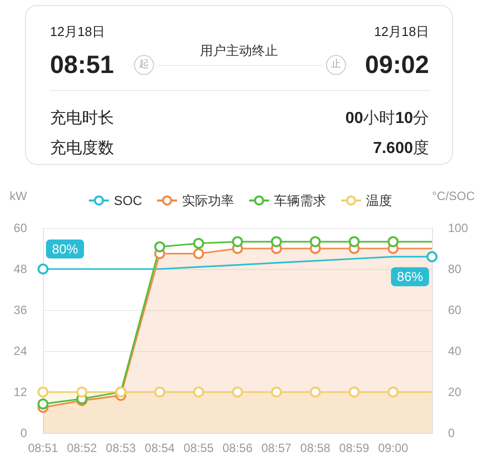 Image resolution: width=480 pixels, height=464 pixels. What do you see at coordinates (21, 392) in the screenshot?
I see `y-tick-label: 12` at bounding box center [21, 392].